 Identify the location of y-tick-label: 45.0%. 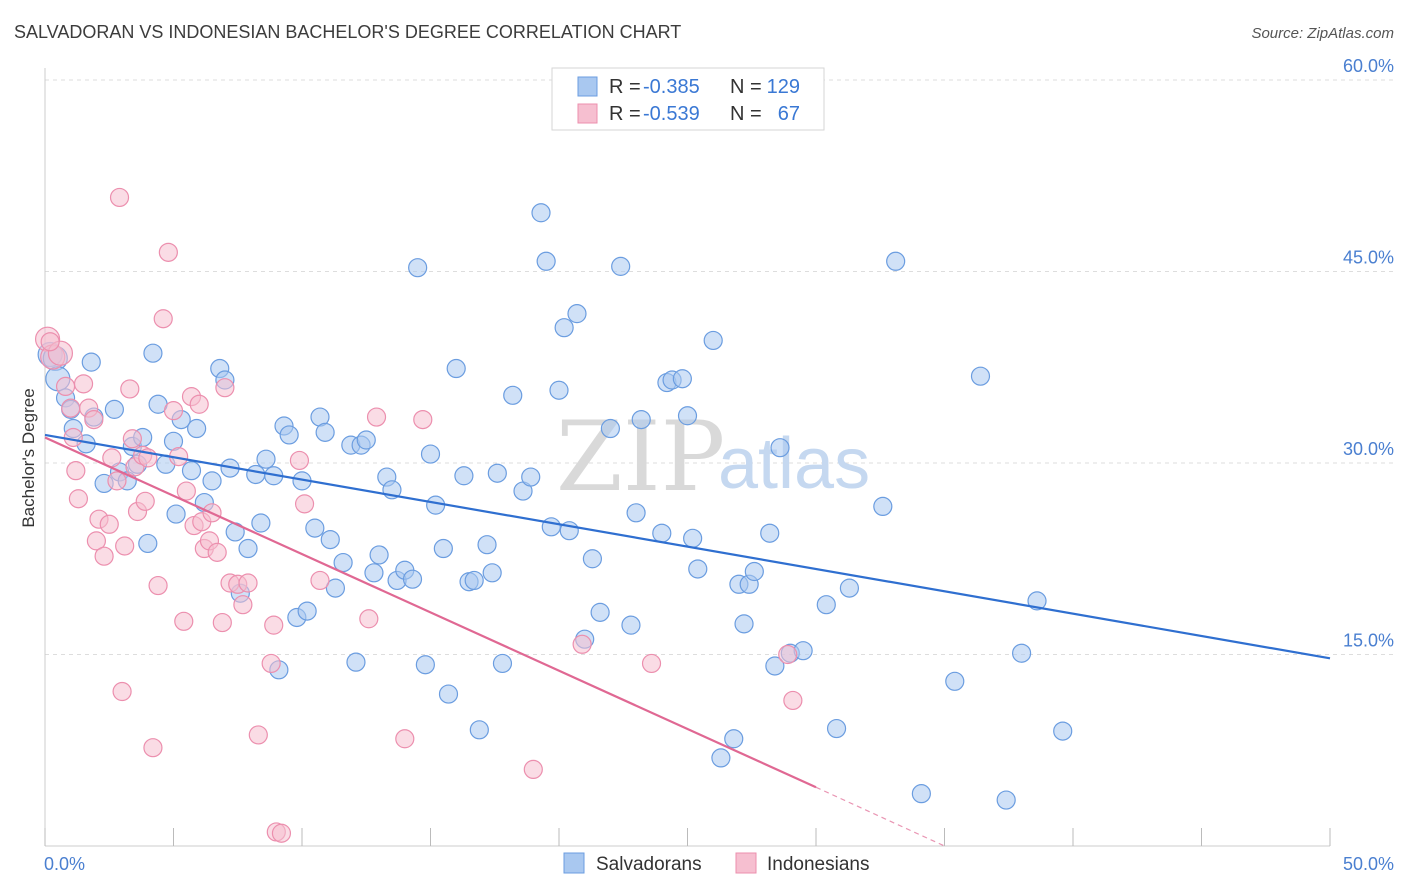
(1368, 258).